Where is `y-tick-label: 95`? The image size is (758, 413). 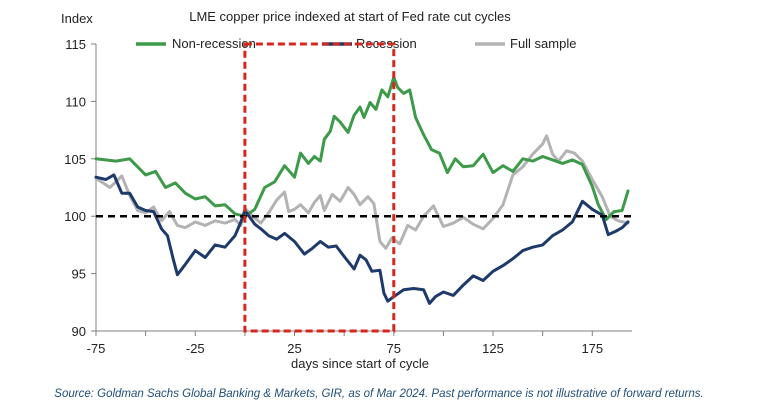 y-tick-label: 95 is located at coordinates (79, 274).